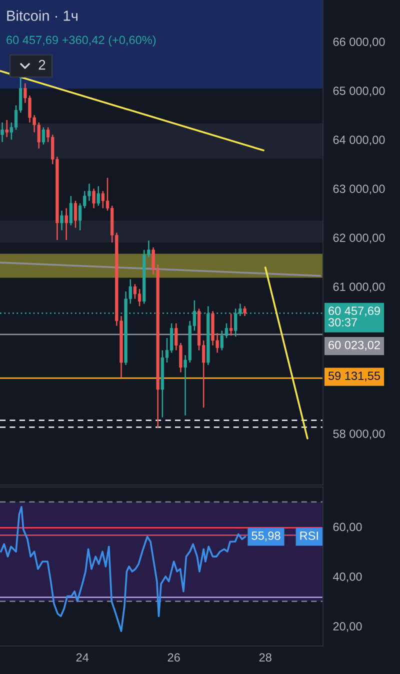 This screenshot has height=674, width=400. What do you see at coordinates (359, 239) in the screenshot?
I see `y-tick-label: 62 000,00` at bounding box center [359, 239].